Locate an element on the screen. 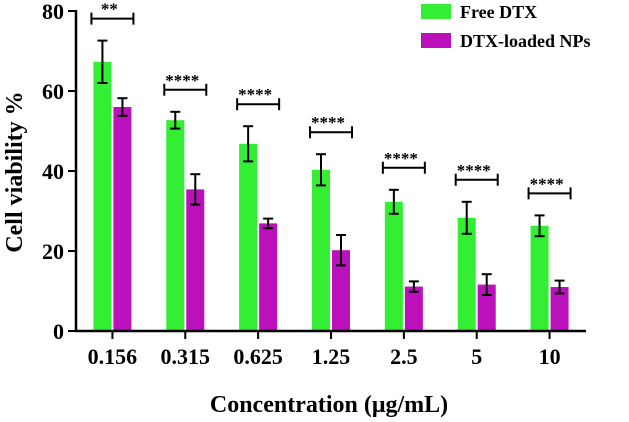 This screenshot has width=629, height=422. legend-label-dtx-loaded-nps: DTX-loaded NPs is located at coordinates (525, 41).